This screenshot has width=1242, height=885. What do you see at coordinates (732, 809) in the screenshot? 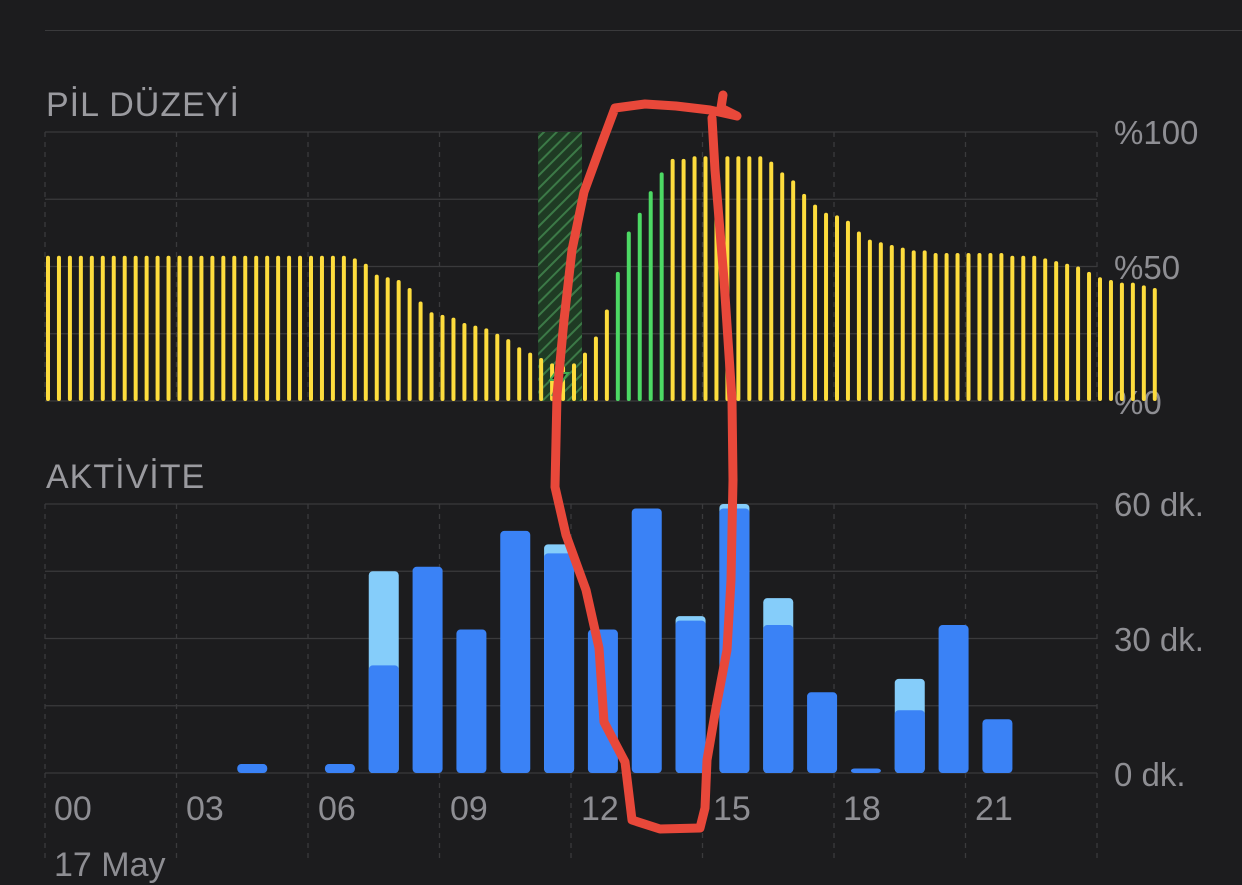
I see `x-label-15: 15` at bounding box center [732, 809].